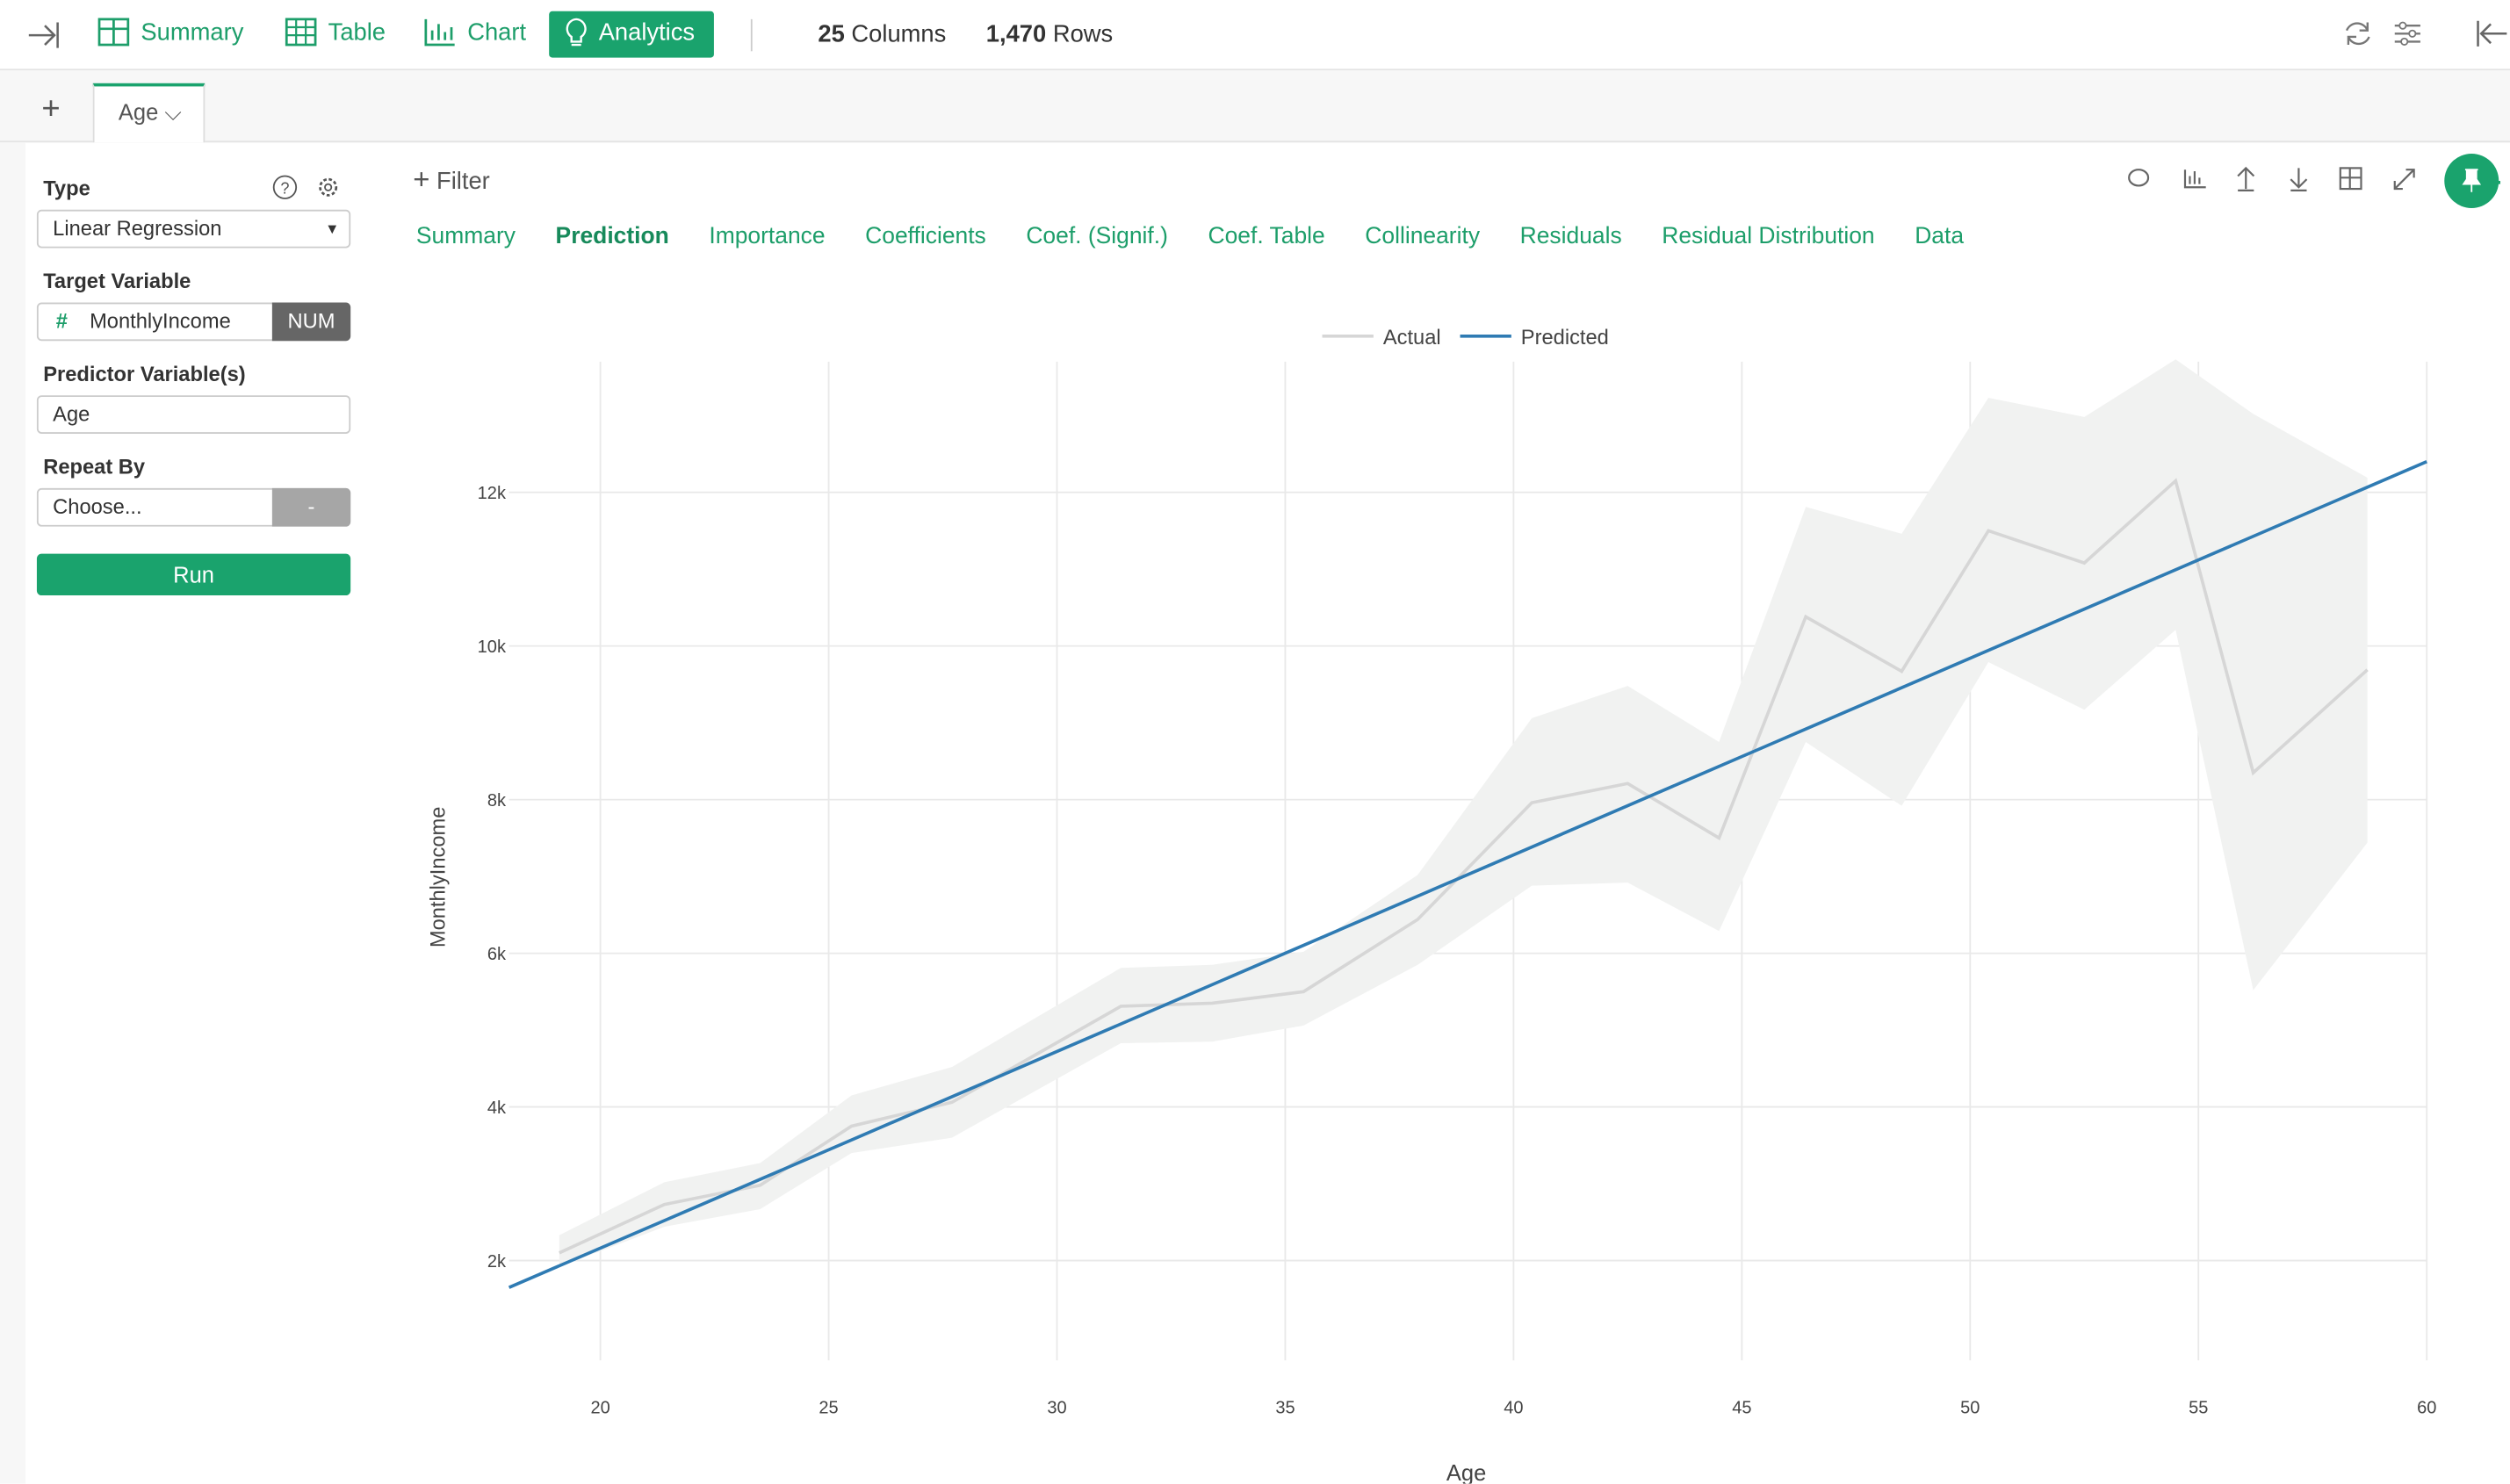  What do you see at coordinates (465, 237) in the screenshot?
I see `subtab: Summary` at bounding box center [465, 237].